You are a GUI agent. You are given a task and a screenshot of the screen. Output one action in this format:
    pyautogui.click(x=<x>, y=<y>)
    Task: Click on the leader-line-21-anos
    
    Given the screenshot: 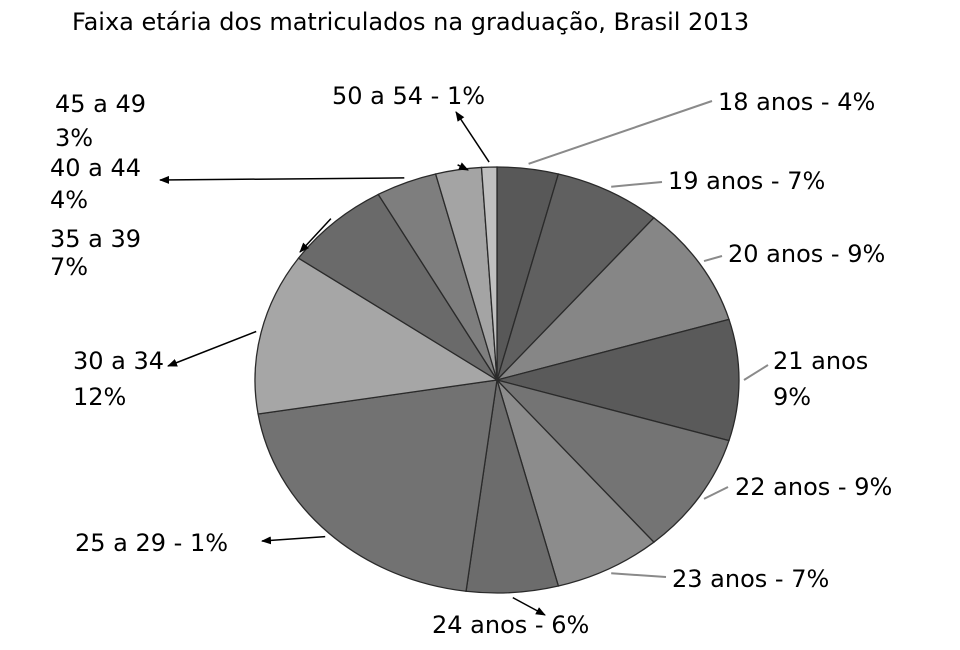 What is the action you would take?
    pyautogui.click(x=756, y=372)
    